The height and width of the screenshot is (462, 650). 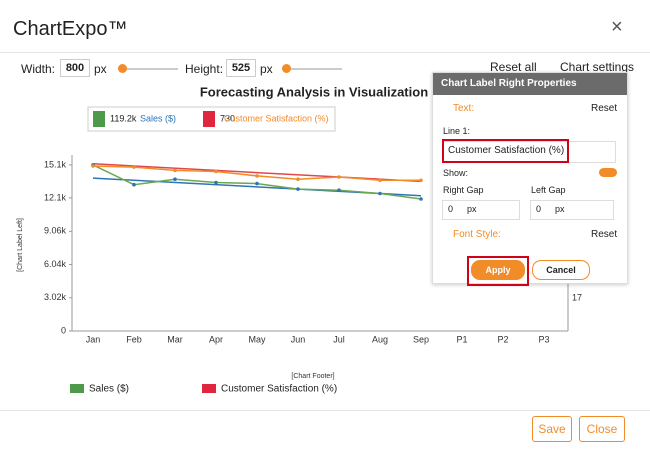 I want to click on line1-input: Customer Satisfaction (%), so click(x=505, y=151).